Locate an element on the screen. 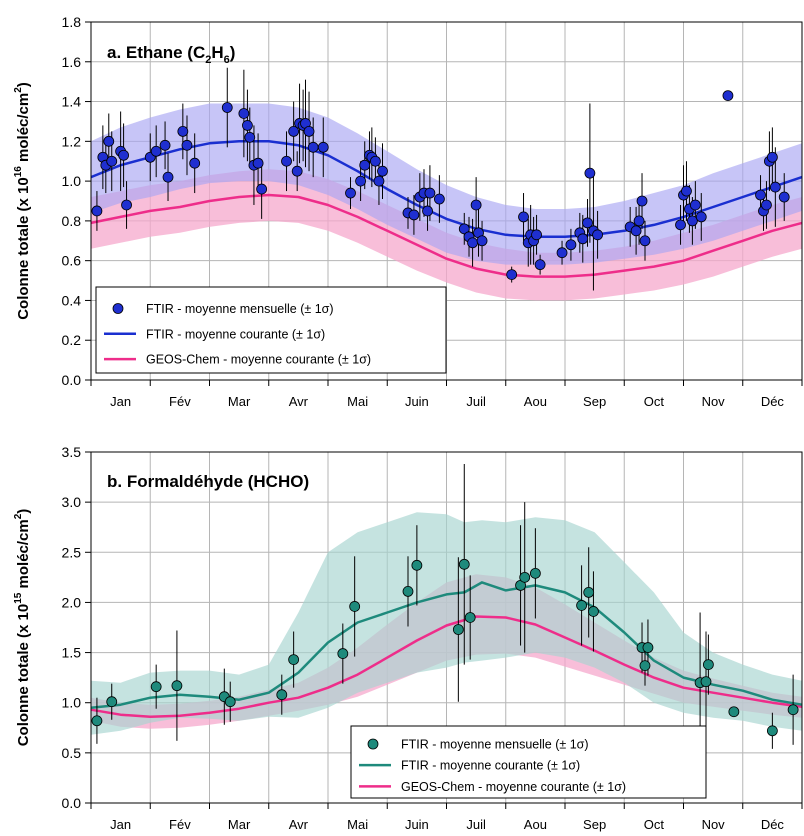 Image resolution: width=804 pixels, height=836 pixels. geos-chem-running-mean is located at coordinates (446, 667).